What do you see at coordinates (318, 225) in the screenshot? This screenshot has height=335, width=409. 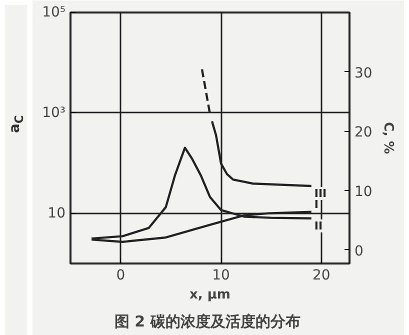 I see `series-label: II` at bounding box center [318, 225].